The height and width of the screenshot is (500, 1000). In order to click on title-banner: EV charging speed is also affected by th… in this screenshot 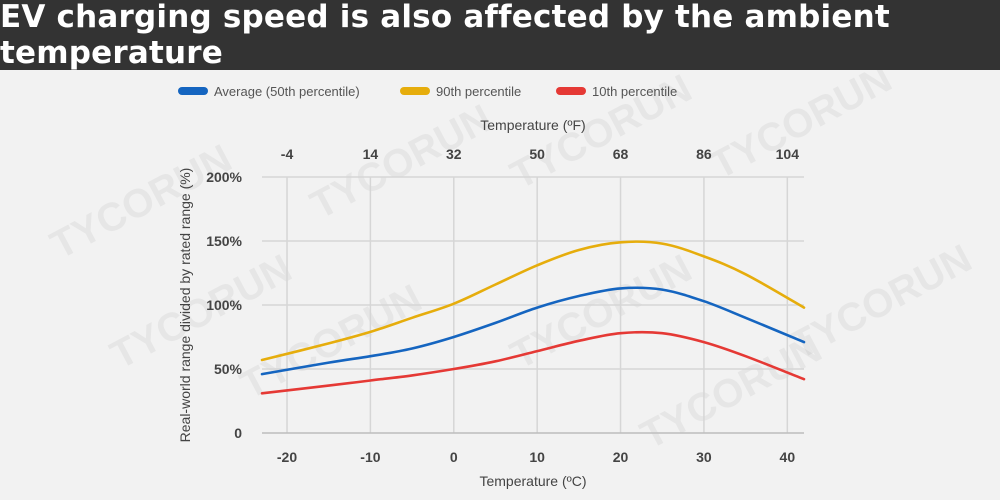, I will do `click(500, 35)`.